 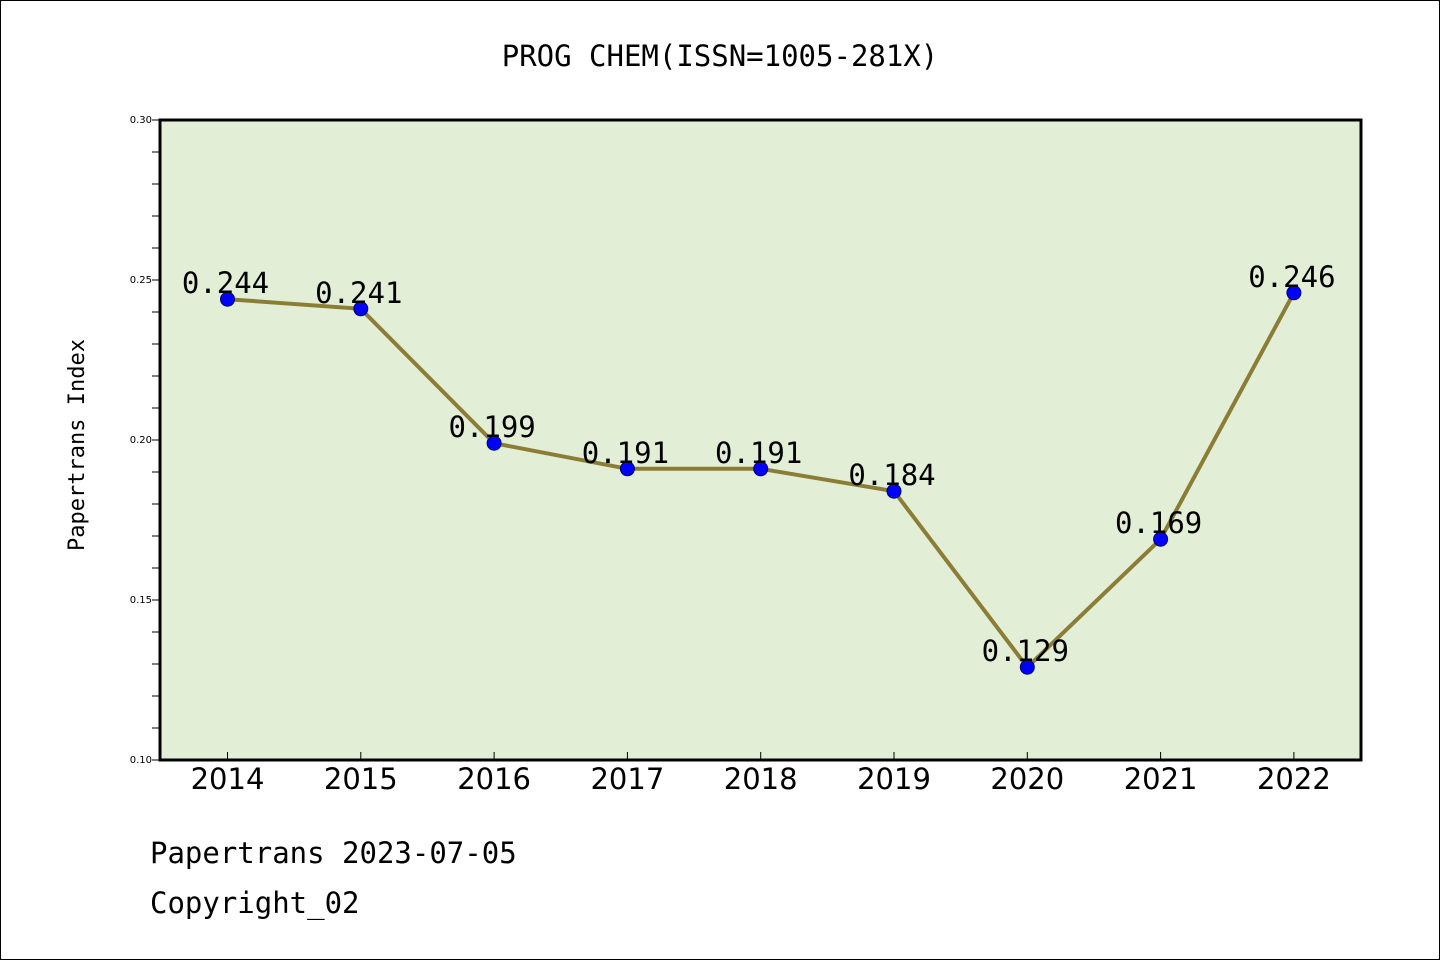 I want to click on x-axis: 2014 2015 2016 2017 2018 2019 2020 2021 2022, so click(x=761, y=774).